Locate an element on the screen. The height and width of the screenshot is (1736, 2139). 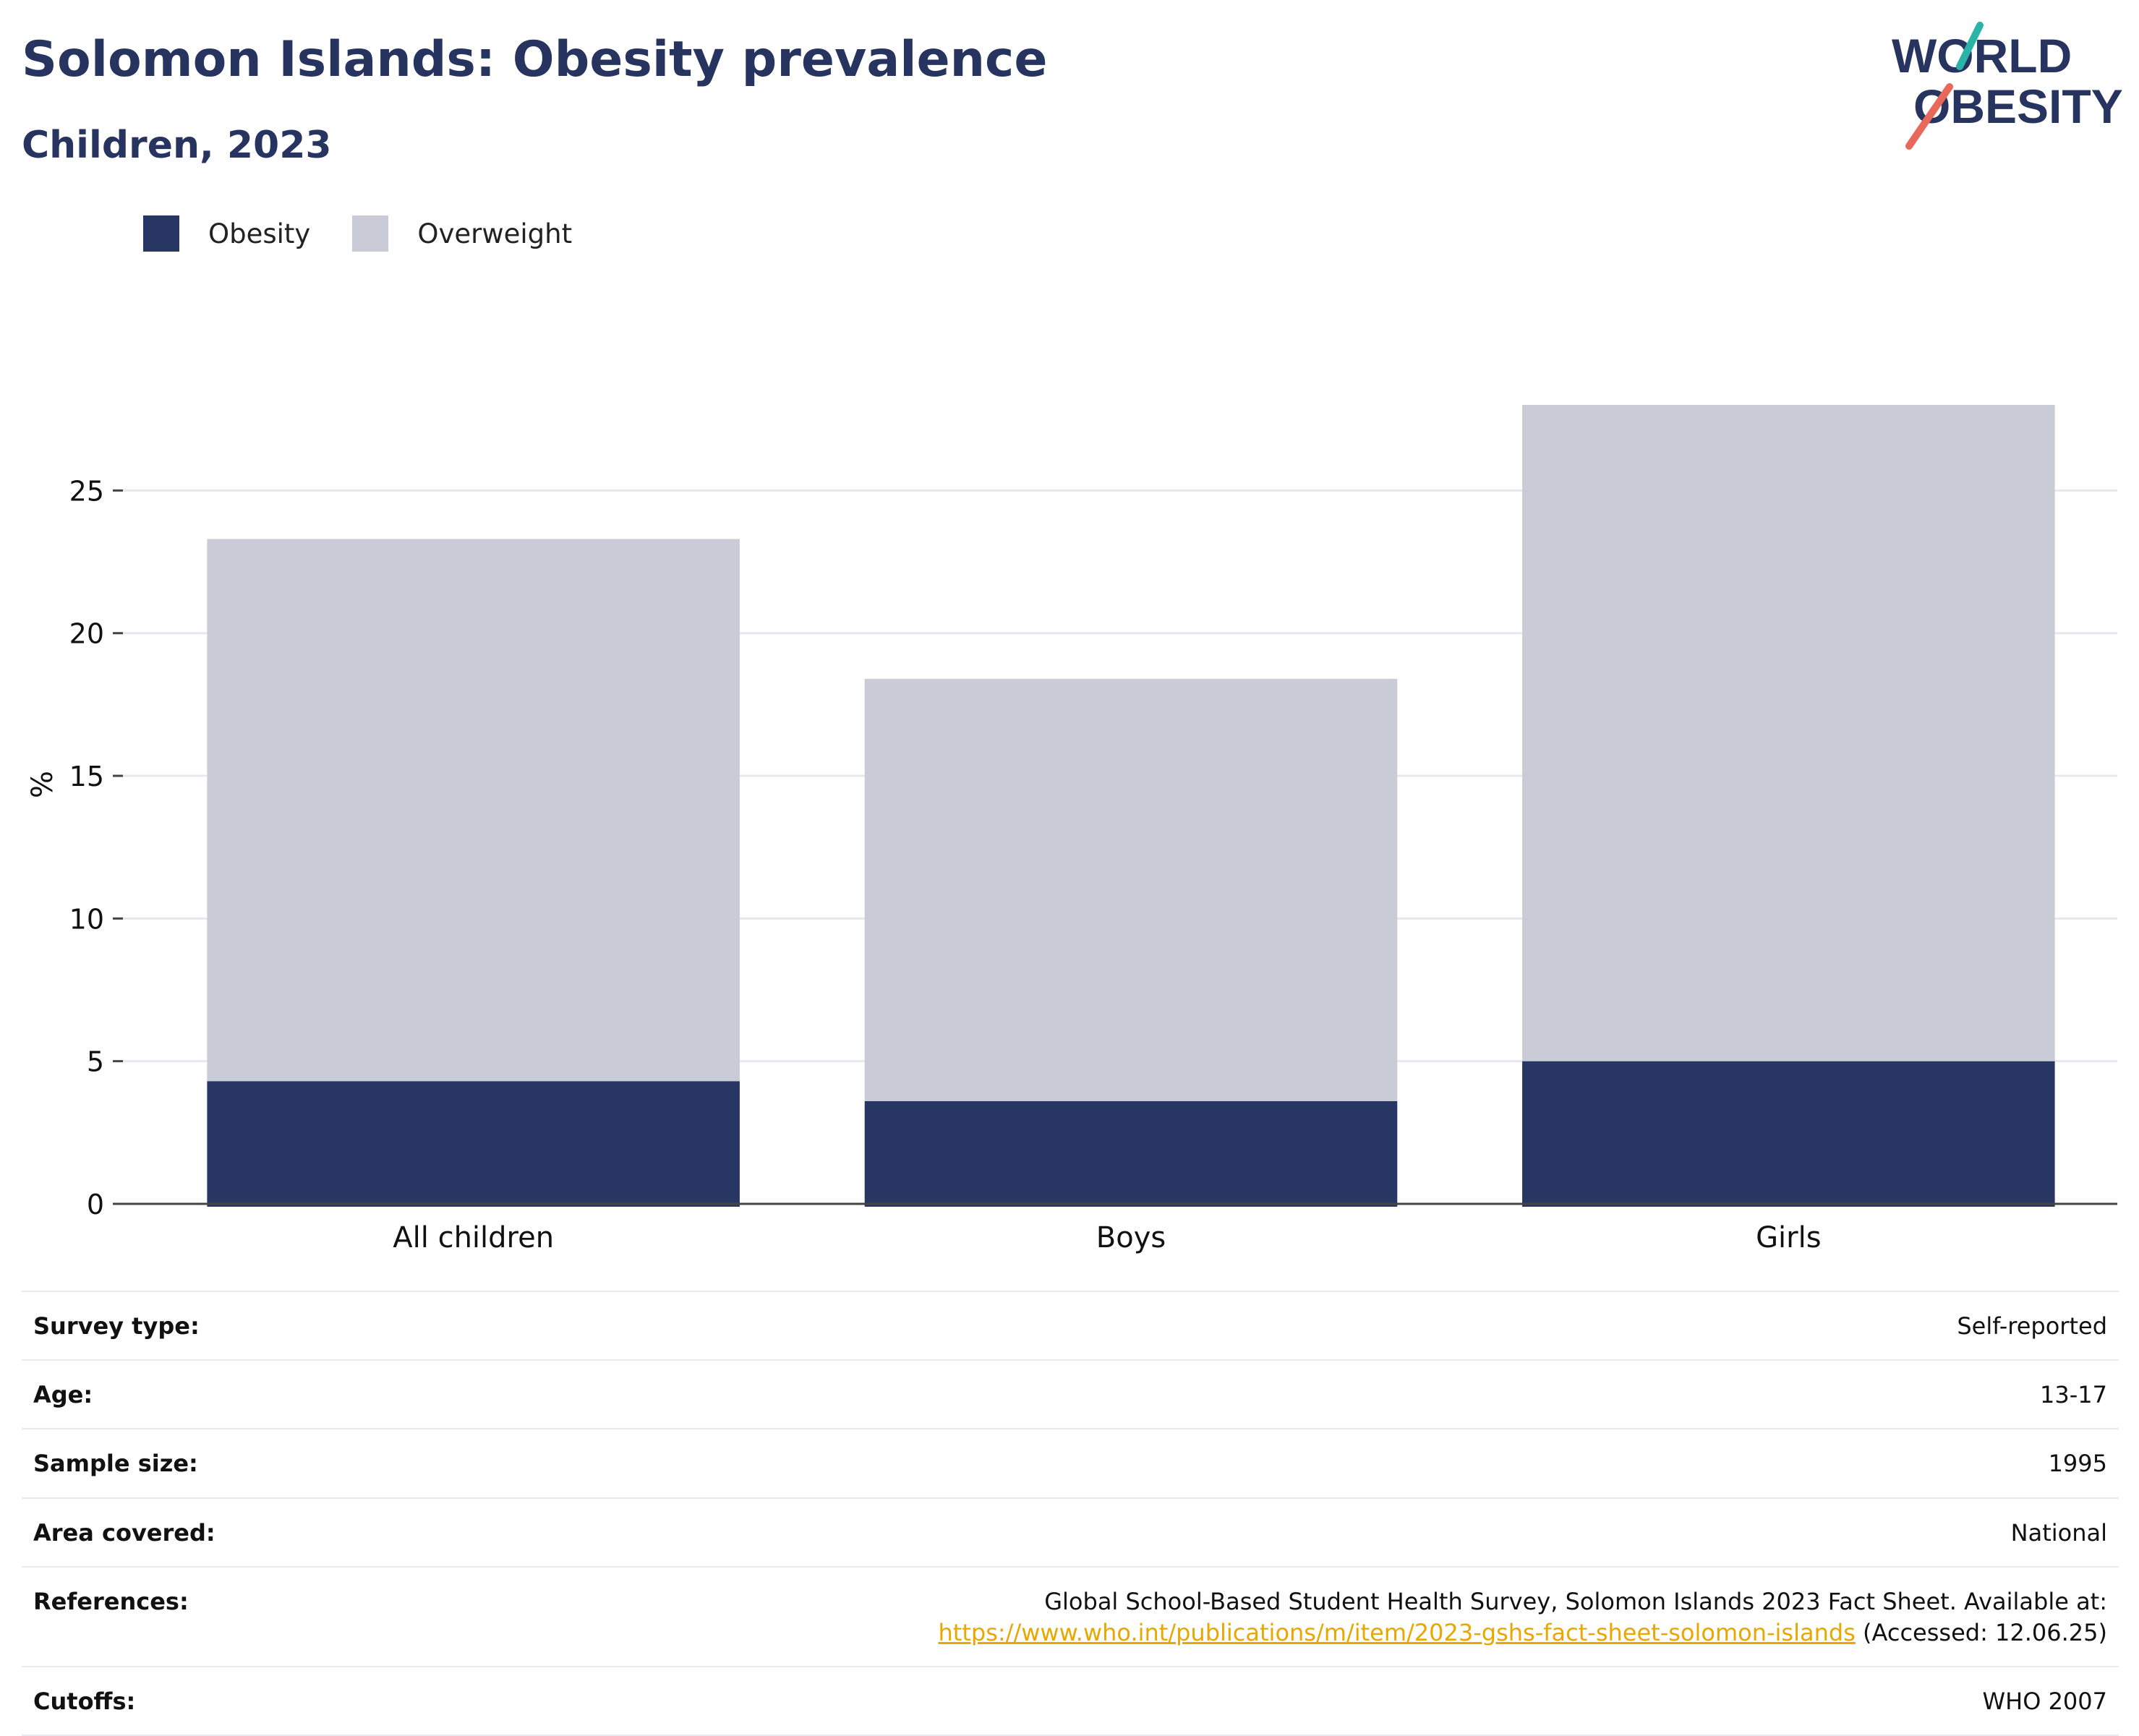
info-row-cutoffs: Cutoffs: WHO 2007 is located at coordinates (1070, 1701).